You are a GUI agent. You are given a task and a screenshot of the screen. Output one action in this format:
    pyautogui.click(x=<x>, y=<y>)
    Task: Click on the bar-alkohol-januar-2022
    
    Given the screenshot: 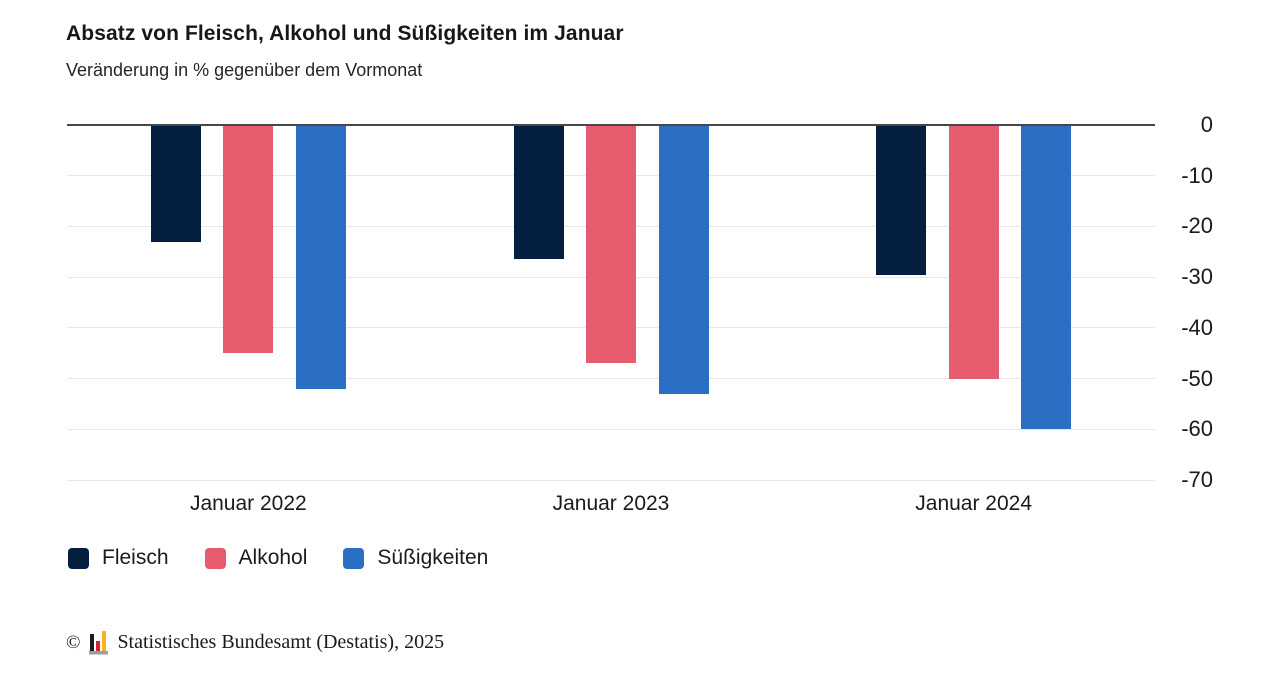 What is the action you would take?
    pyautogui.click(x=248, y=239)
    